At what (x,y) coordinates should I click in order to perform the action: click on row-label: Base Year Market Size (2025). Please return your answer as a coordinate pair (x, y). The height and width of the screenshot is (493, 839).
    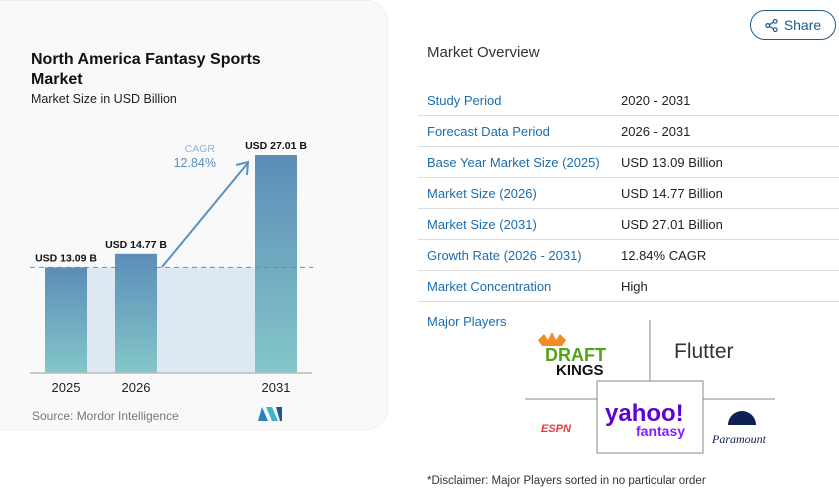
    Looking at the image, I should click on (513, 162).